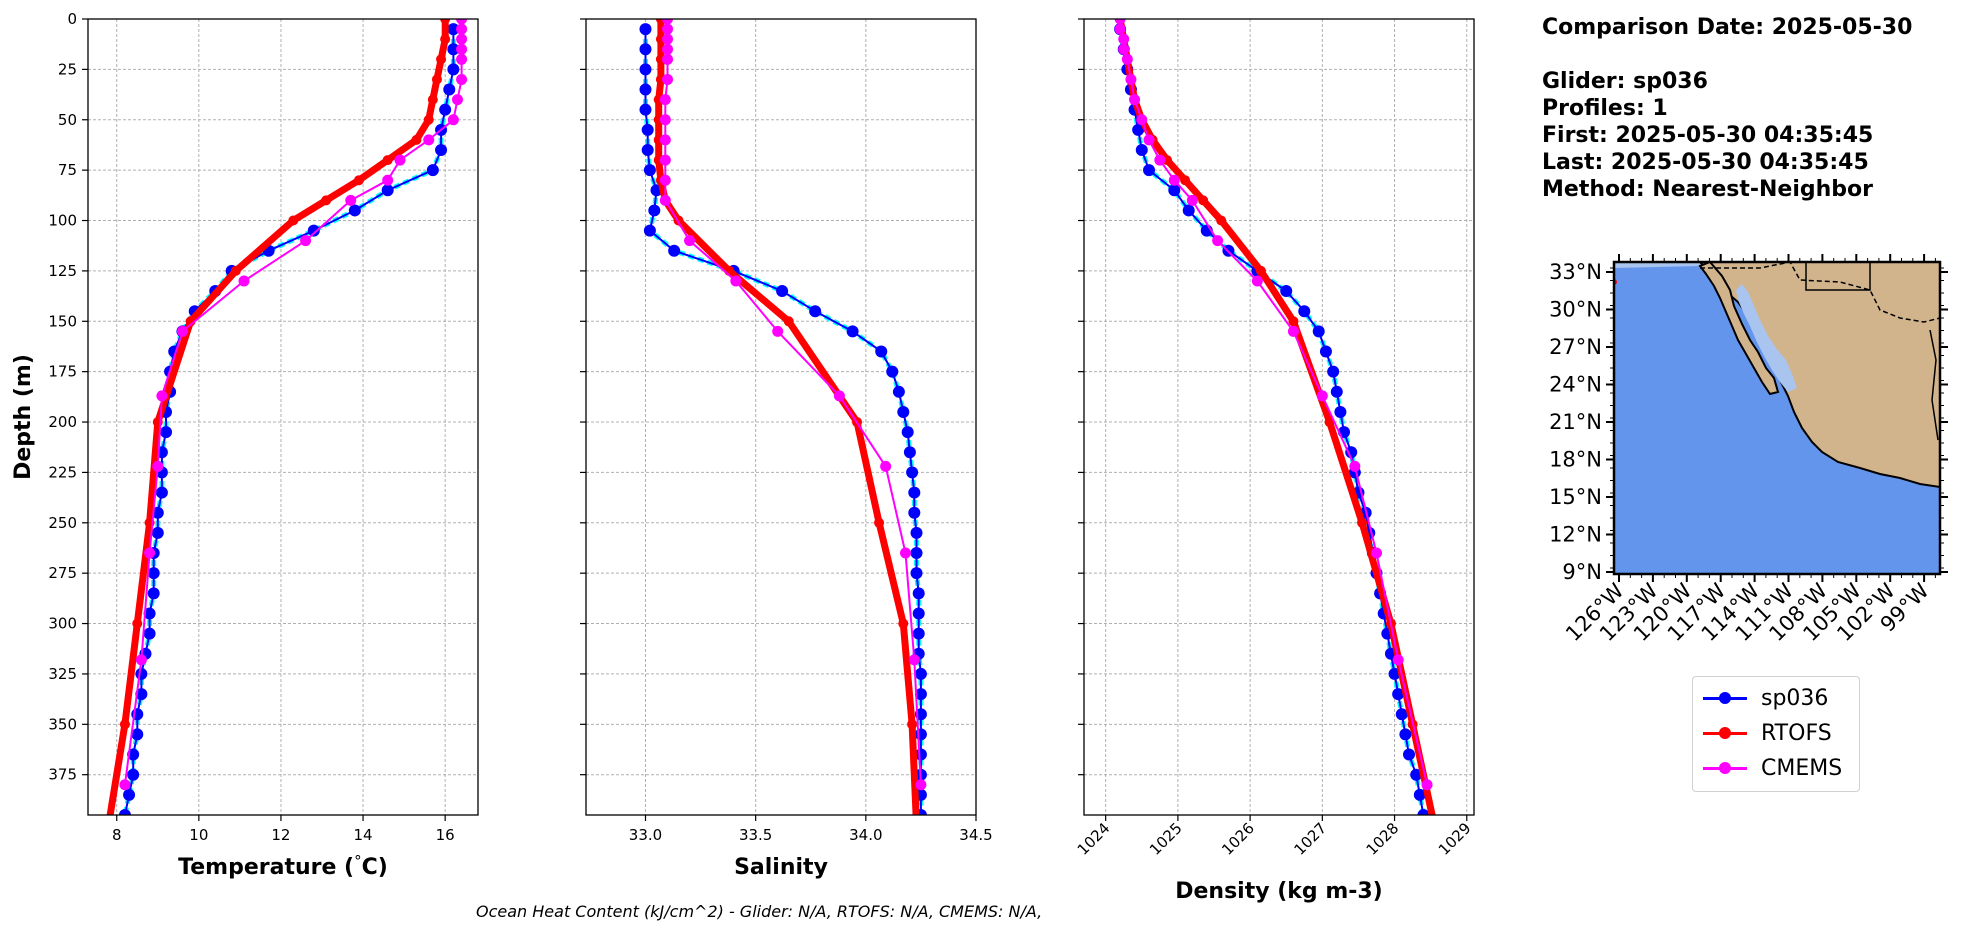  Describe the element at coordinates (266, 867) in the screenshot. I see `x-axis-label-part: Temperature (` at that location.